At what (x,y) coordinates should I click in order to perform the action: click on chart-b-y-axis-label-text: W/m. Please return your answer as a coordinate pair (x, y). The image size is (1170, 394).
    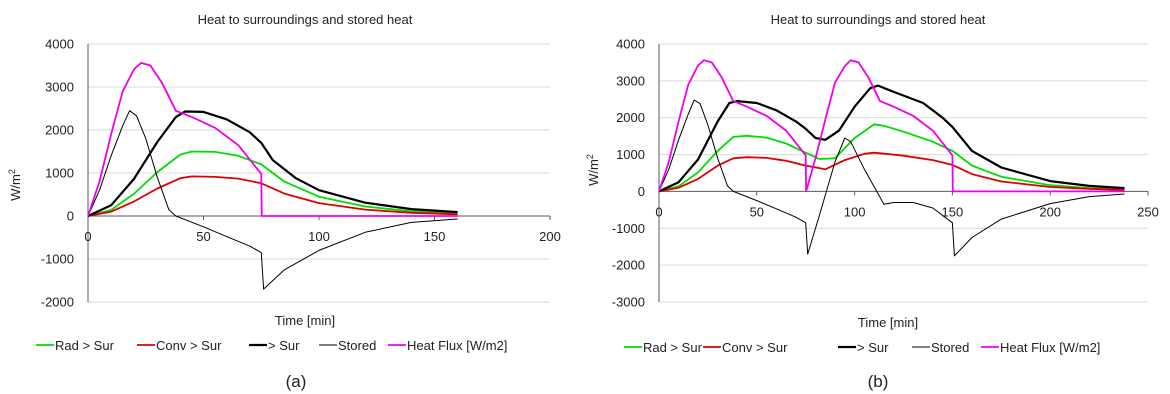
    Looking at the image, I should click on (593, 172).